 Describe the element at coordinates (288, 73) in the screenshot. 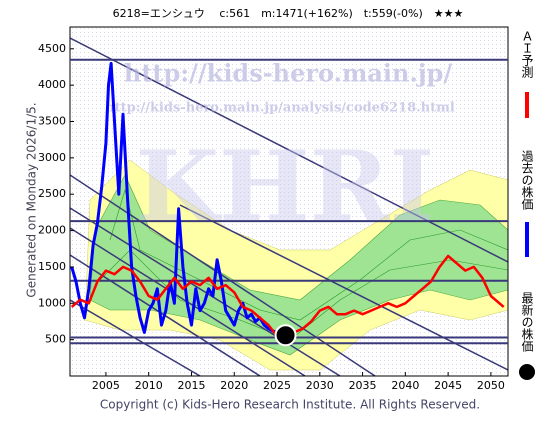

I see `watermark: http://kids-hero.main.jp/` at that location.